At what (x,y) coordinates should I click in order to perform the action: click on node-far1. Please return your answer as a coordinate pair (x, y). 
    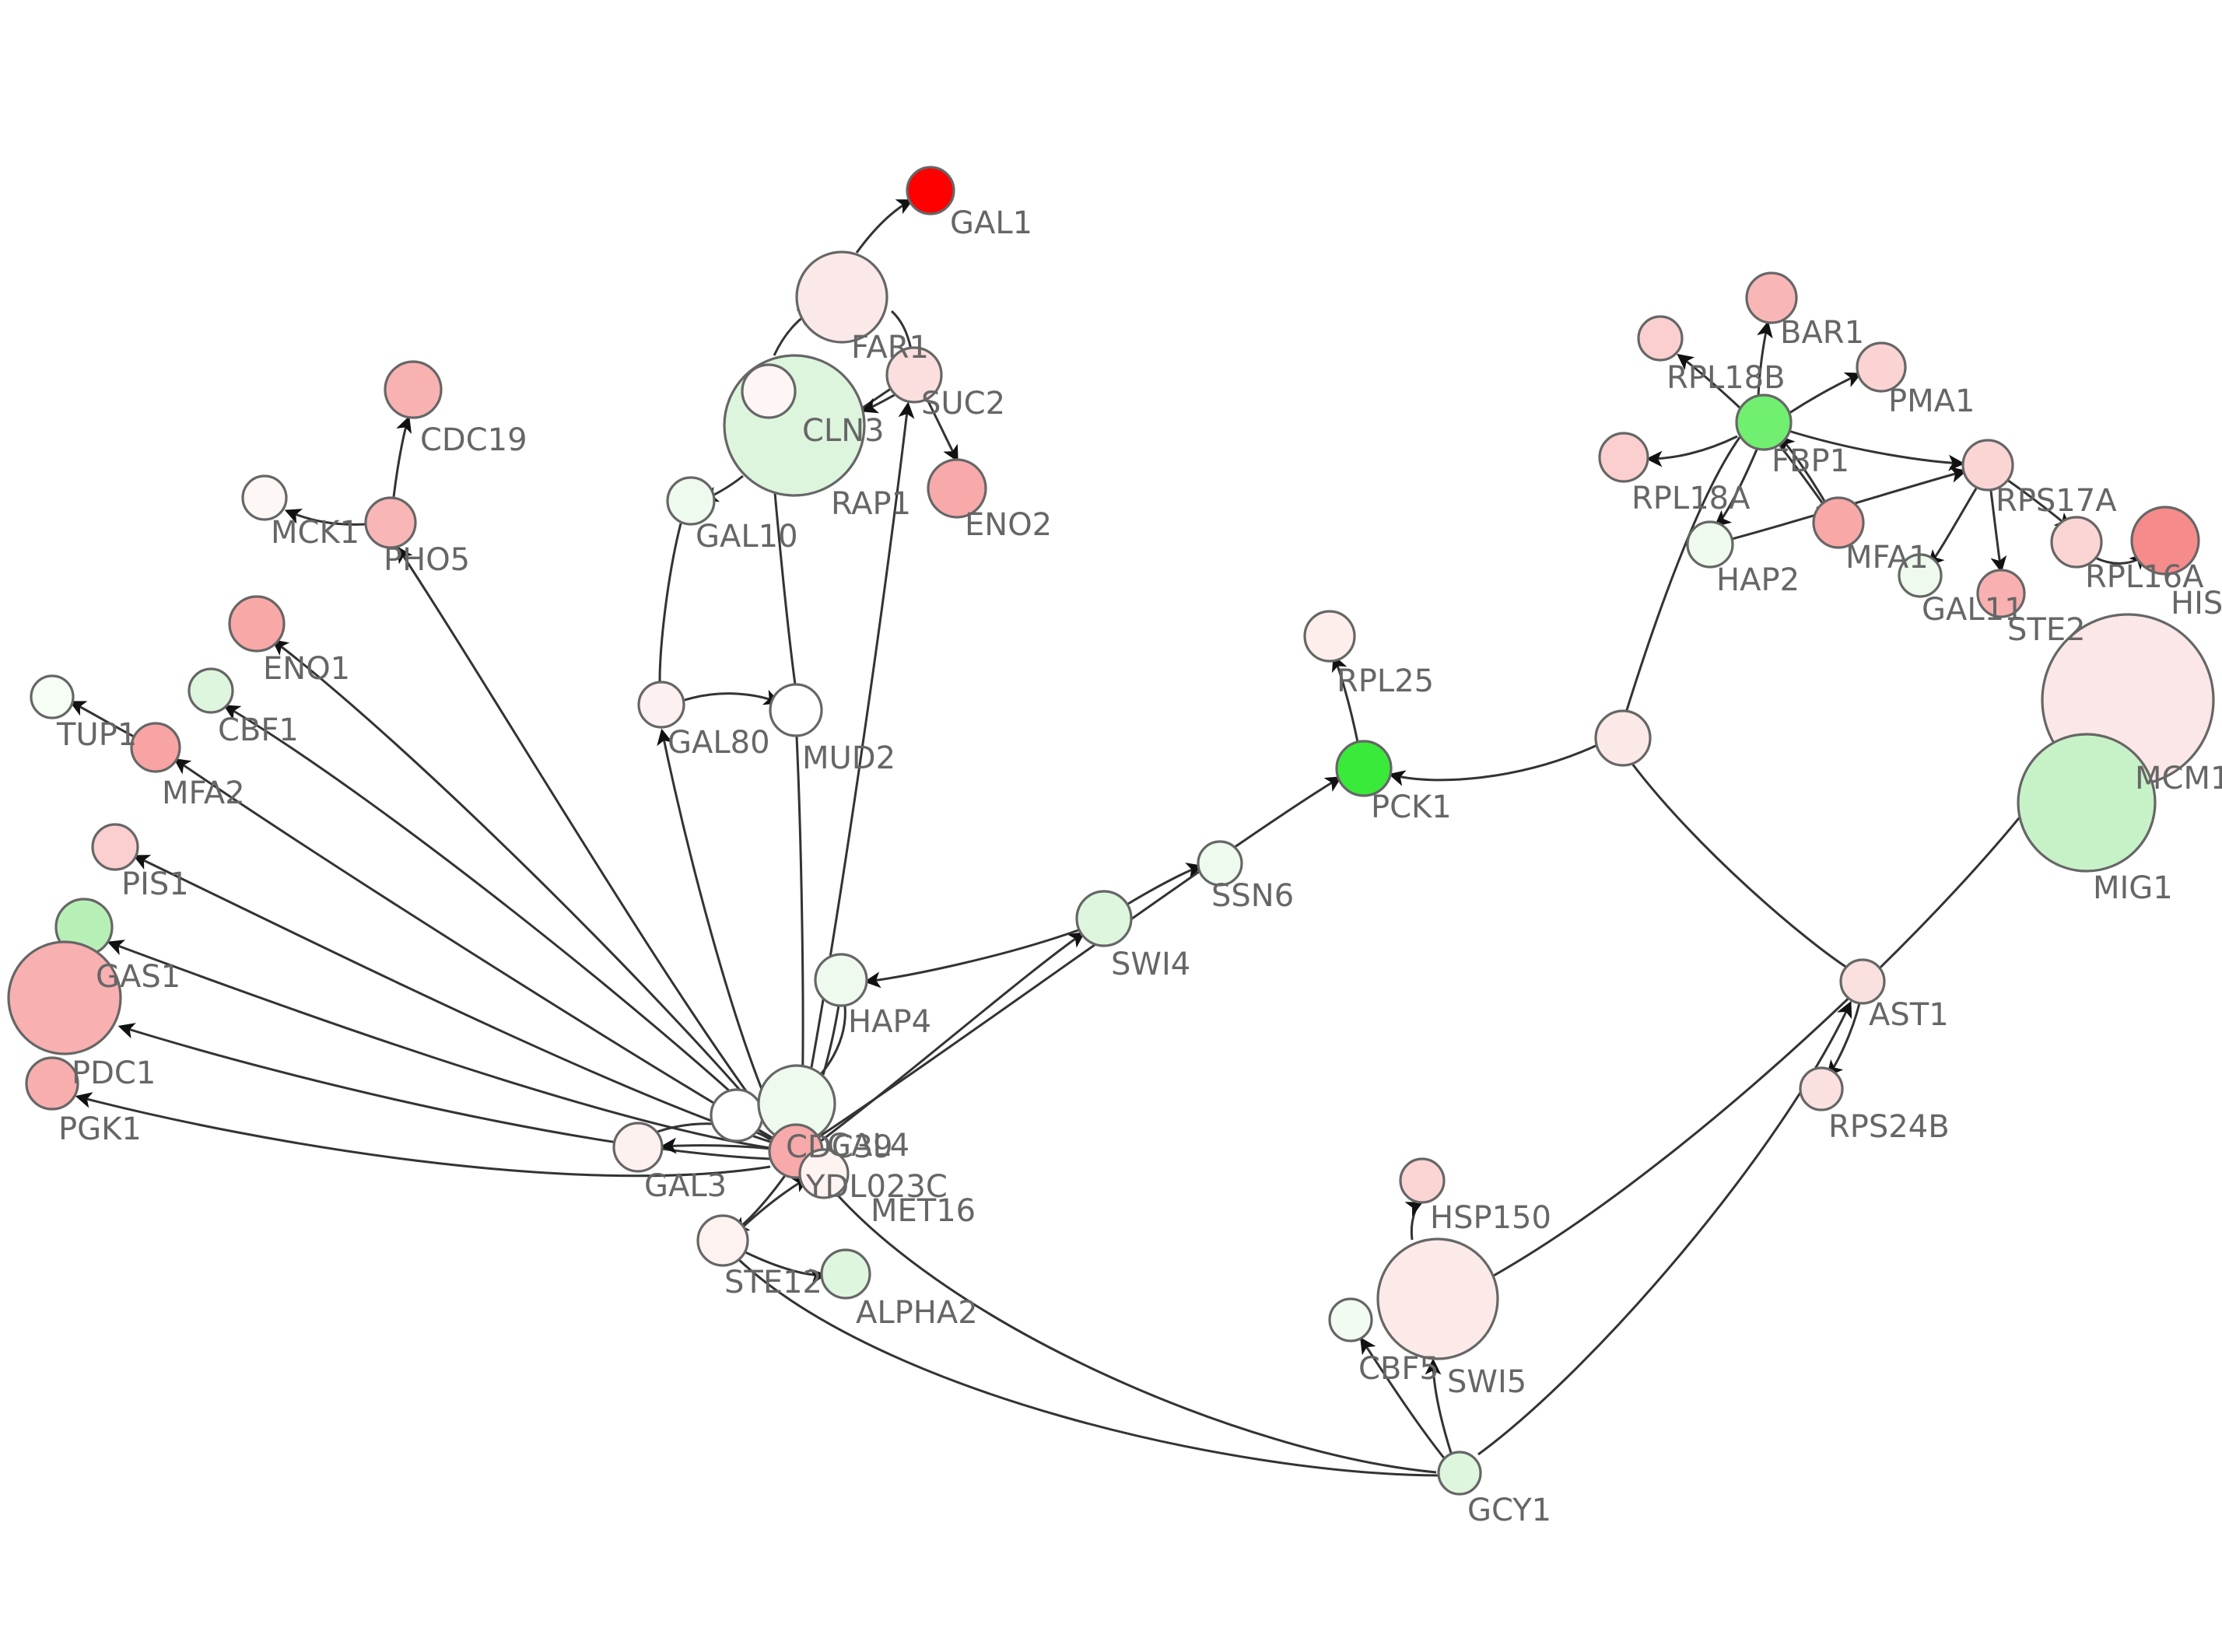
    Looking at the image, I should click on (841, 297).